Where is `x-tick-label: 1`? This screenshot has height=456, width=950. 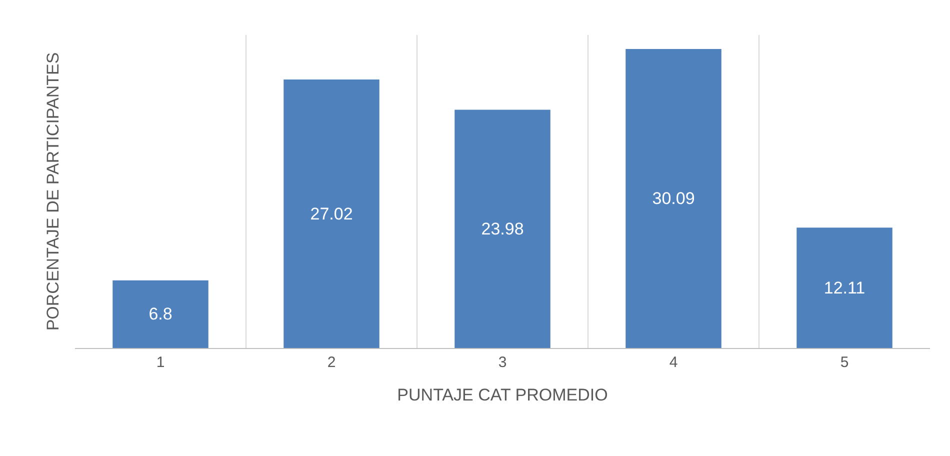 x-tick-label: 1 is located at coordinates (160, 362).